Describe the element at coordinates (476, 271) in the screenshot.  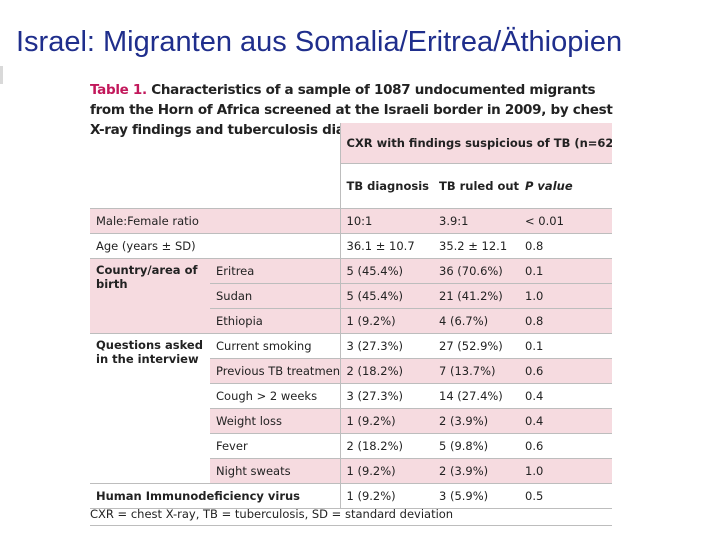
I see `cell-tb-ruled-out: 36 (70.6%)` at that location.